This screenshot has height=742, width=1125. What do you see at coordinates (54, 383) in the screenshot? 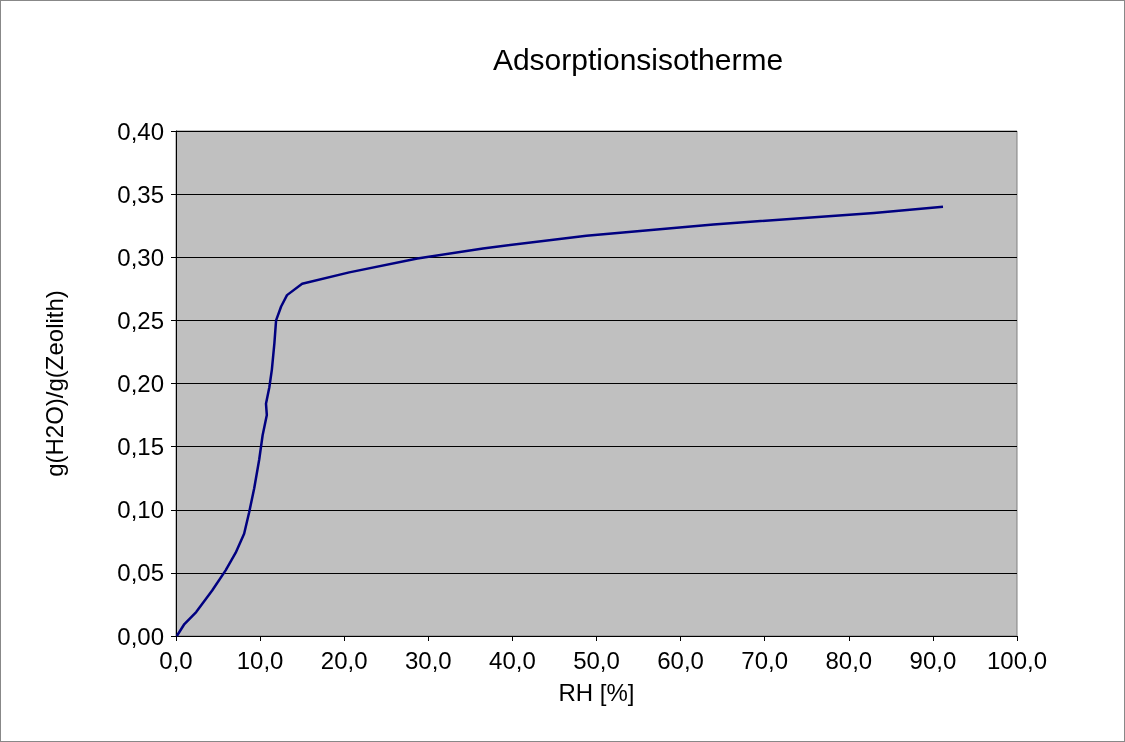
I see `y-axis-title: g(H2O)/g(Zeolith)` at bounding box center [54, 383].